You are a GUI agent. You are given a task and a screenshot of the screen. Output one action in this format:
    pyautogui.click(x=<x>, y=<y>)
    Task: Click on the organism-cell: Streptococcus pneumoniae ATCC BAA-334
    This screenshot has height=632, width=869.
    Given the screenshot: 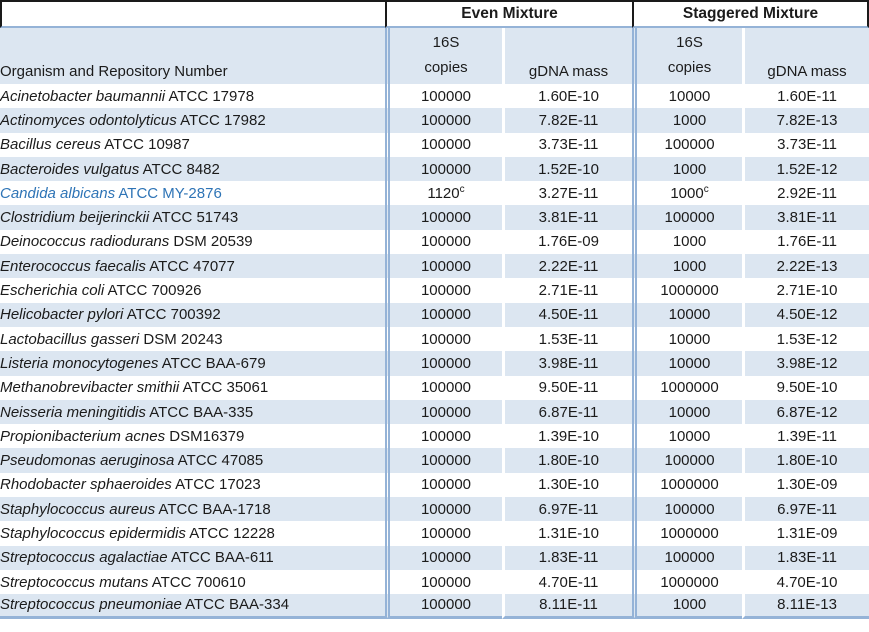 What is the action you would take?
    pyautogui.click(x=192, y=606)
    